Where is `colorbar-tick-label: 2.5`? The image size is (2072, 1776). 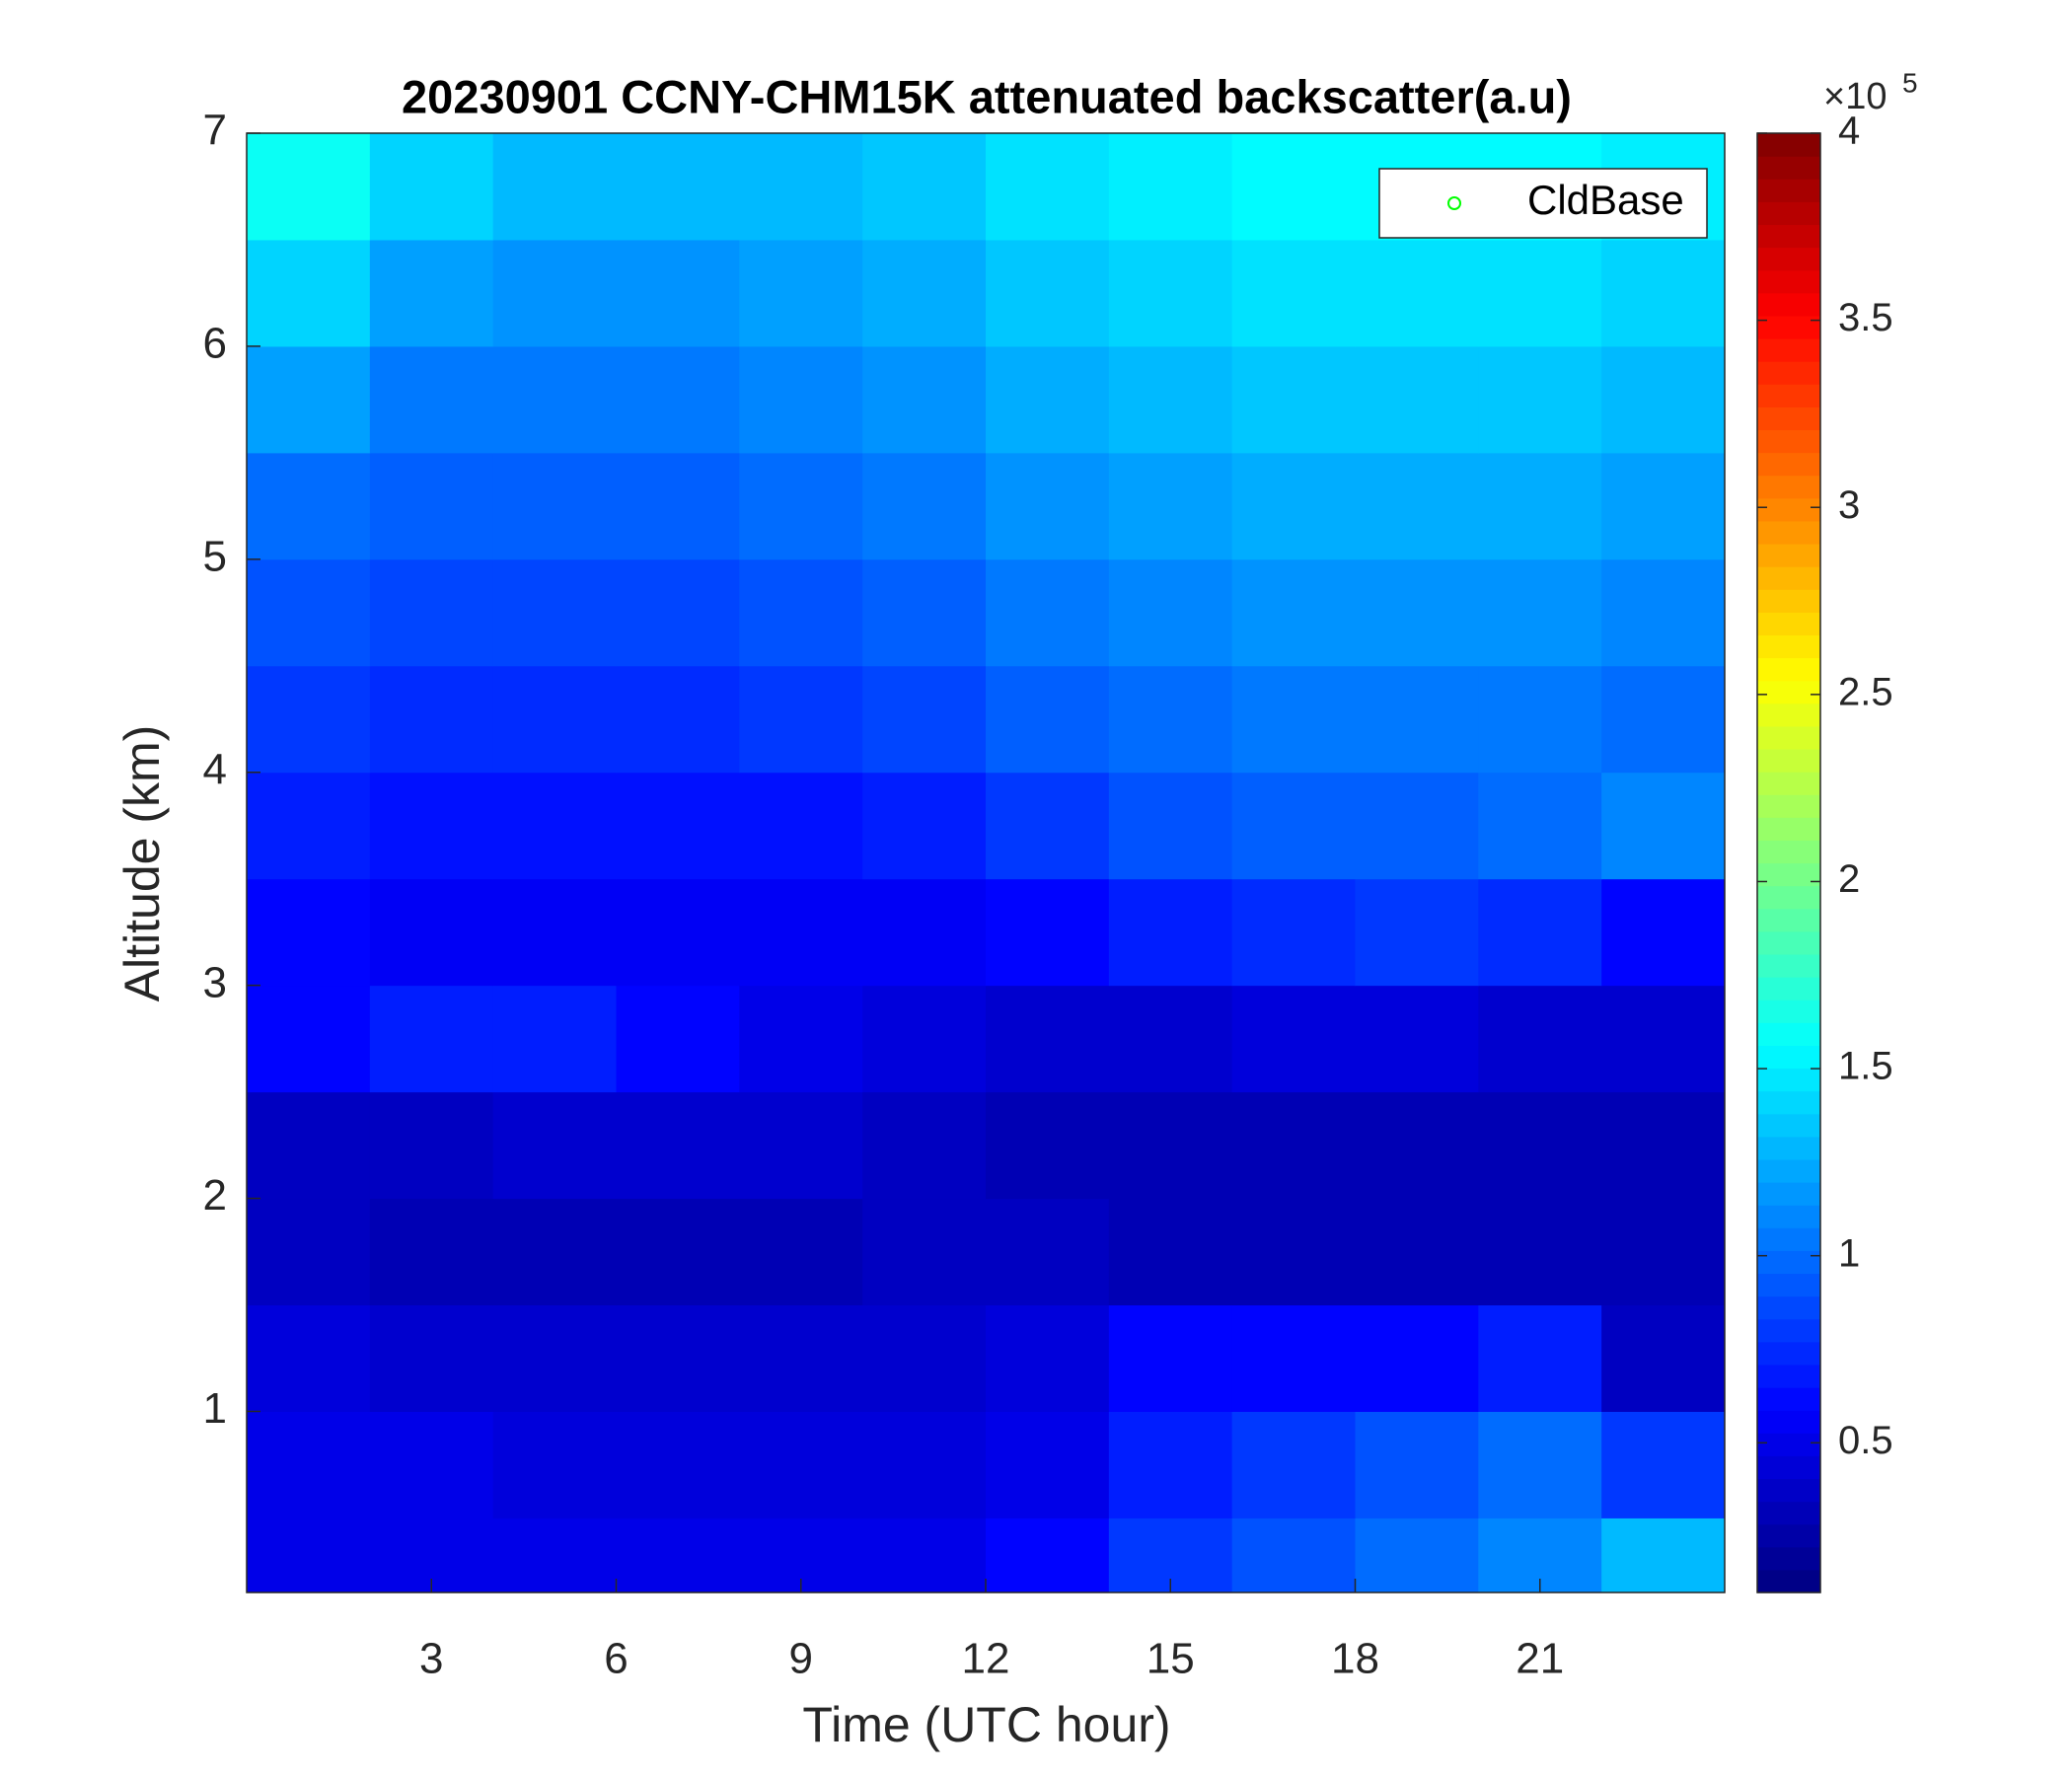
colorbar-tick-label: 2.5 is located at coordinates (1866, 692).